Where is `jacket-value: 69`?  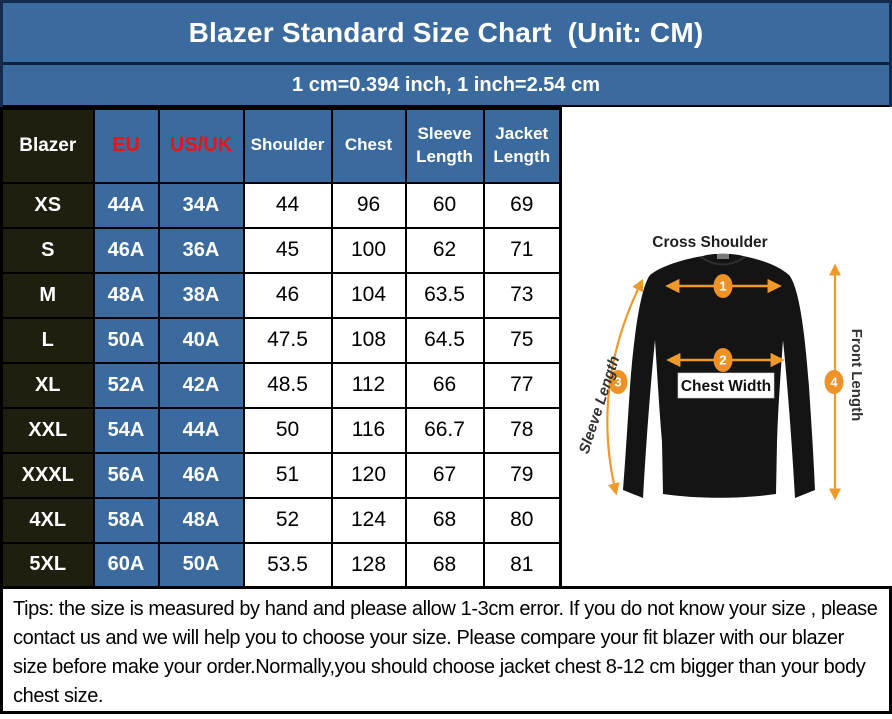
jacket-value: 69 is located at coordinates (522, 205).